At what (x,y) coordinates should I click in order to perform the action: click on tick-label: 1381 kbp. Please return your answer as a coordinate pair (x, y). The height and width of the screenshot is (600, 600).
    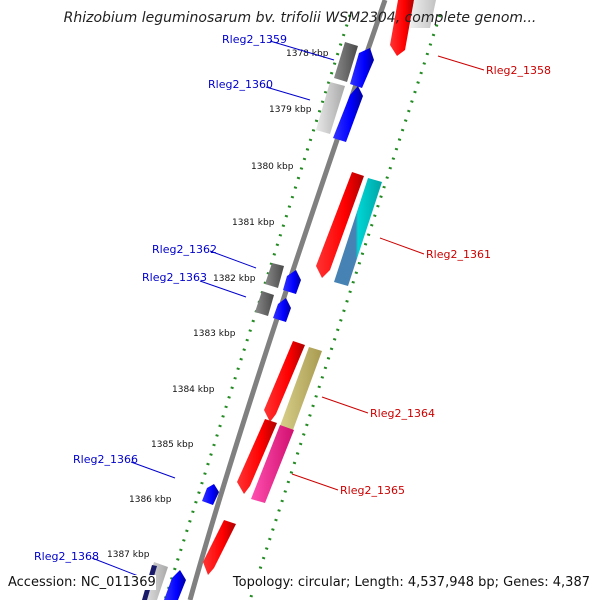
    Looking at the image, I should click on (253, 223).